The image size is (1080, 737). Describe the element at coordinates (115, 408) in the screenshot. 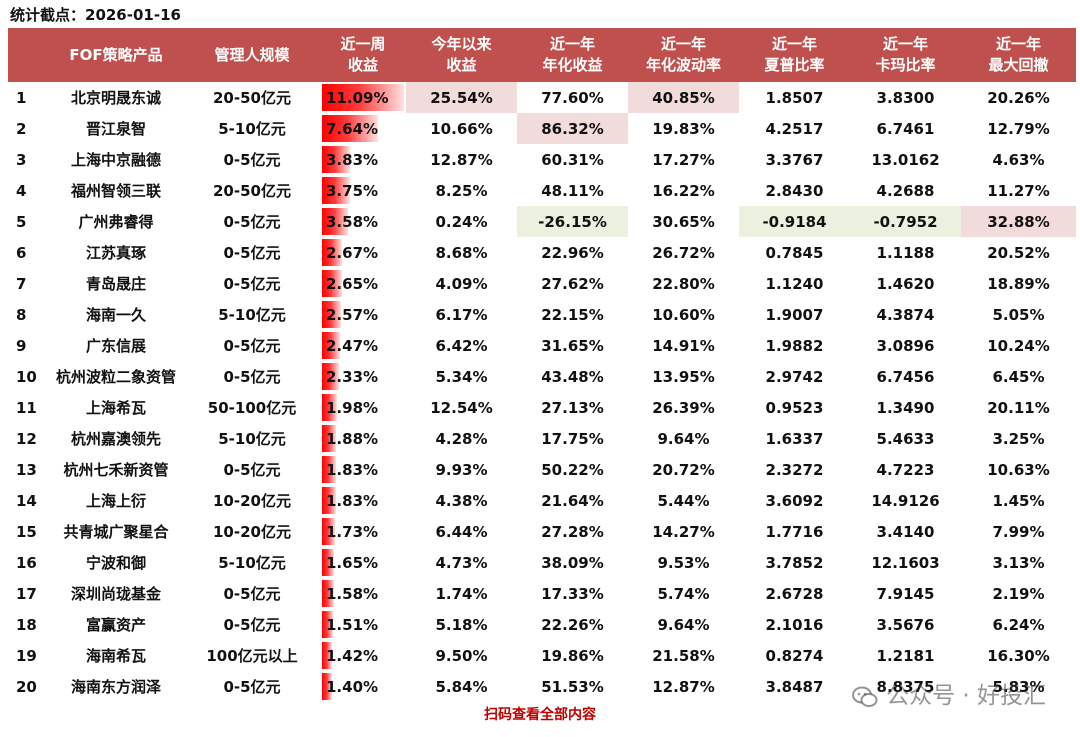

I see `product-name-cell: 上海希瓦` at that location.